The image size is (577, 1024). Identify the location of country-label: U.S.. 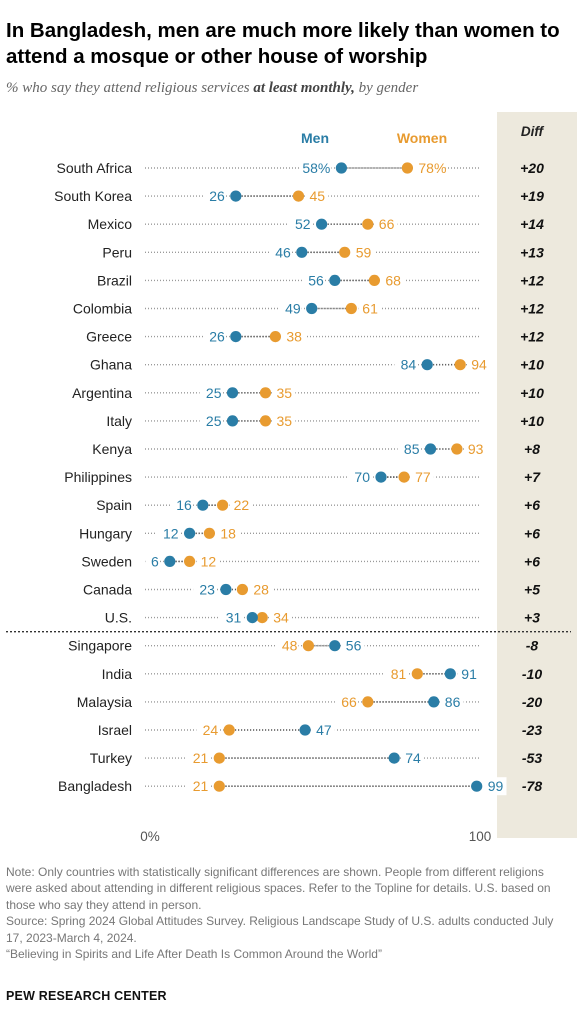
(118, 618).